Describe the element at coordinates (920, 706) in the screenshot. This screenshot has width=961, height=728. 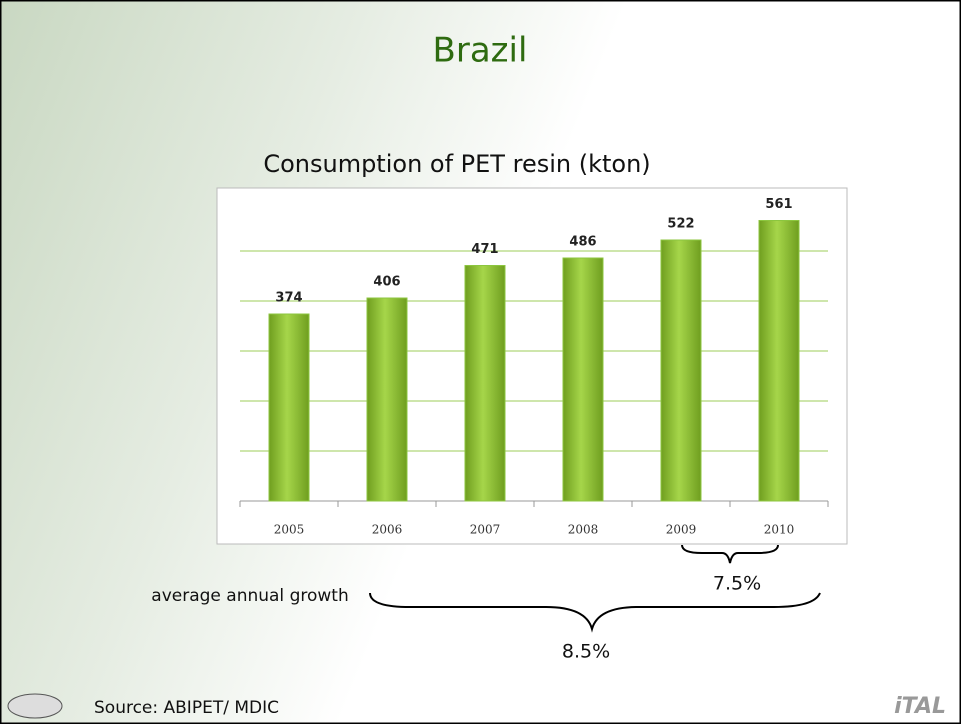
I see `ital-logo: iTAL` at that location.